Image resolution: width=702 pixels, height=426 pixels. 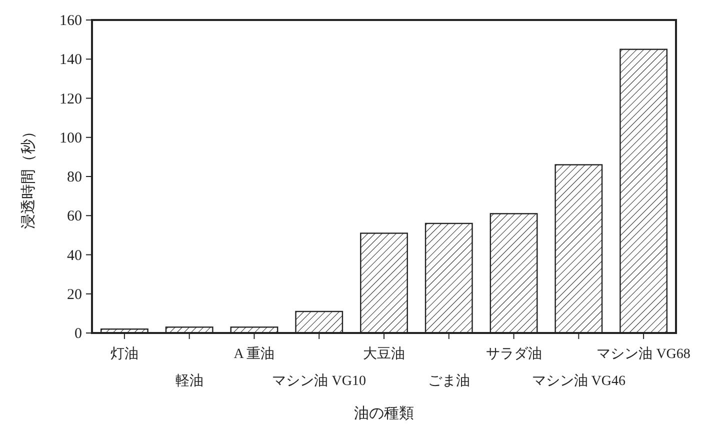 I want to click on x-tick-label: ごま油, so click(x=449, y=381).